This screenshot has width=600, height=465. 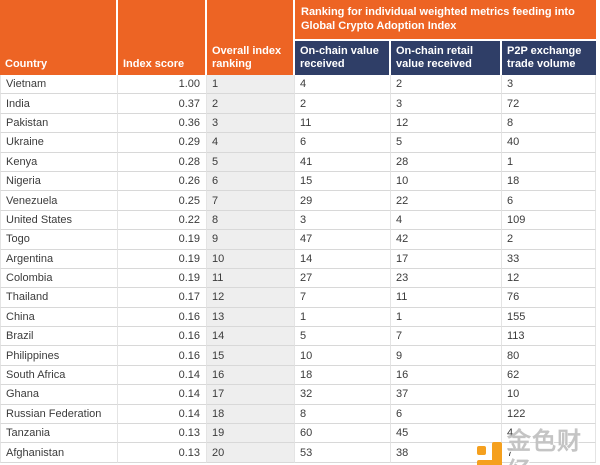 What do you see at coordinates (549, 414) in the screenshot?
I see `cell-p2p-volume: 122` at bounding box center [549, 414].